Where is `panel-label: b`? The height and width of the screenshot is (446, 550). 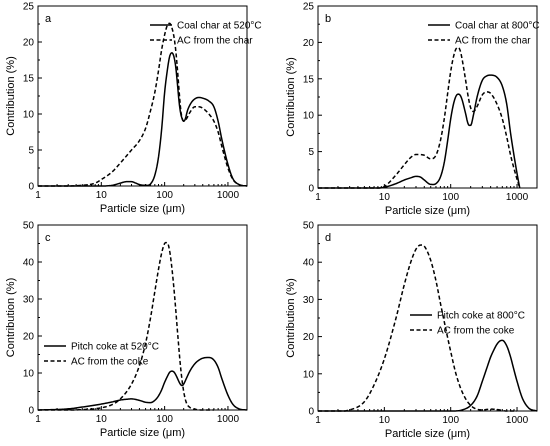 panel-label: b is located at coordinates (328, 19).